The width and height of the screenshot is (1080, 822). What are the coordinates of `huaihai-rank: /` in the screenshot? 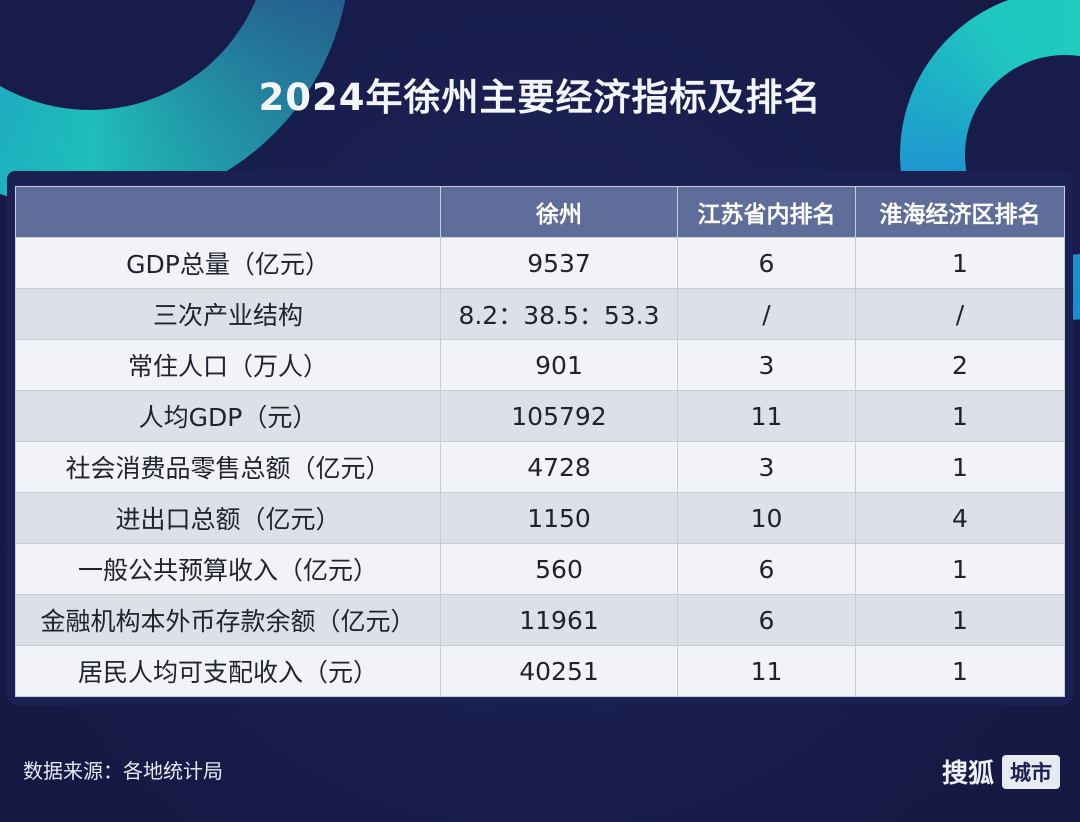 It's located at (960, 314).